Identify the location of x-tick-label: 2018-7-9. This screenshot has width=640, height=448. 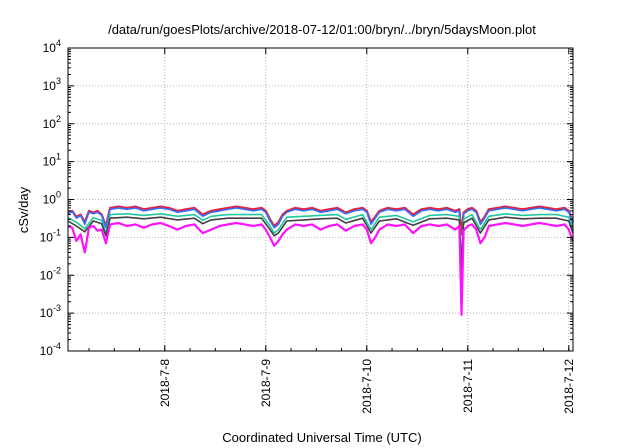
(266, 383).